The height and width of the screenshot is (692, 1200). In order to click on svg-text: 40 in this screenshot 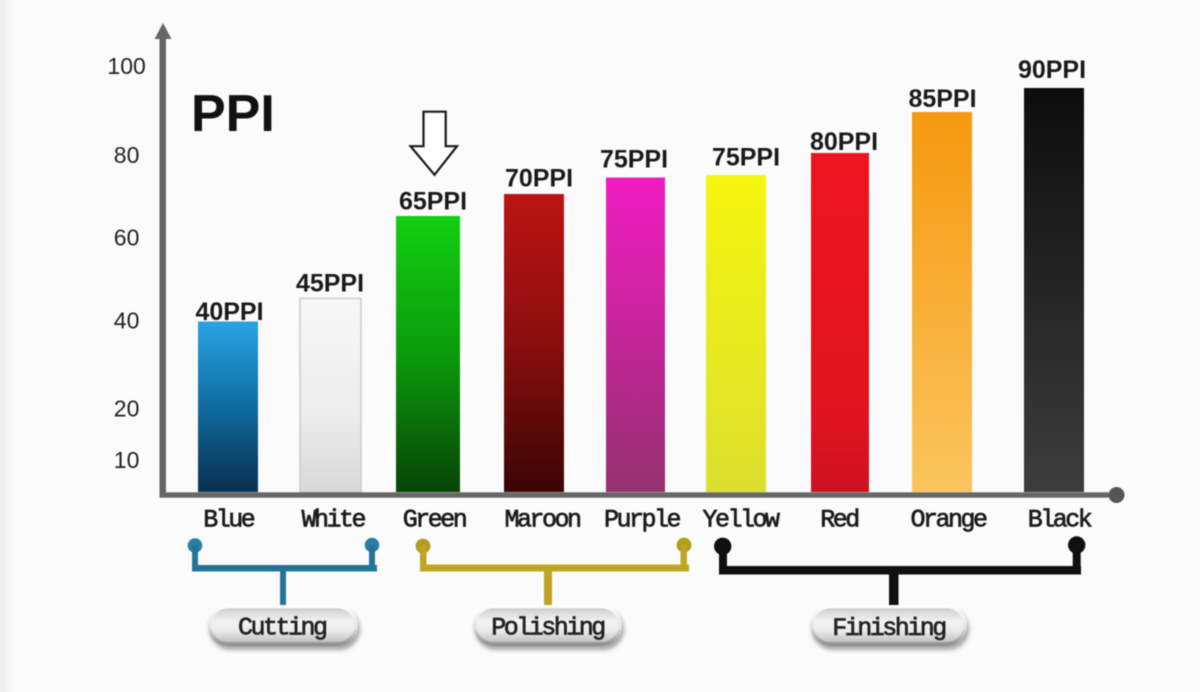, I will do `click(127, 321)`.